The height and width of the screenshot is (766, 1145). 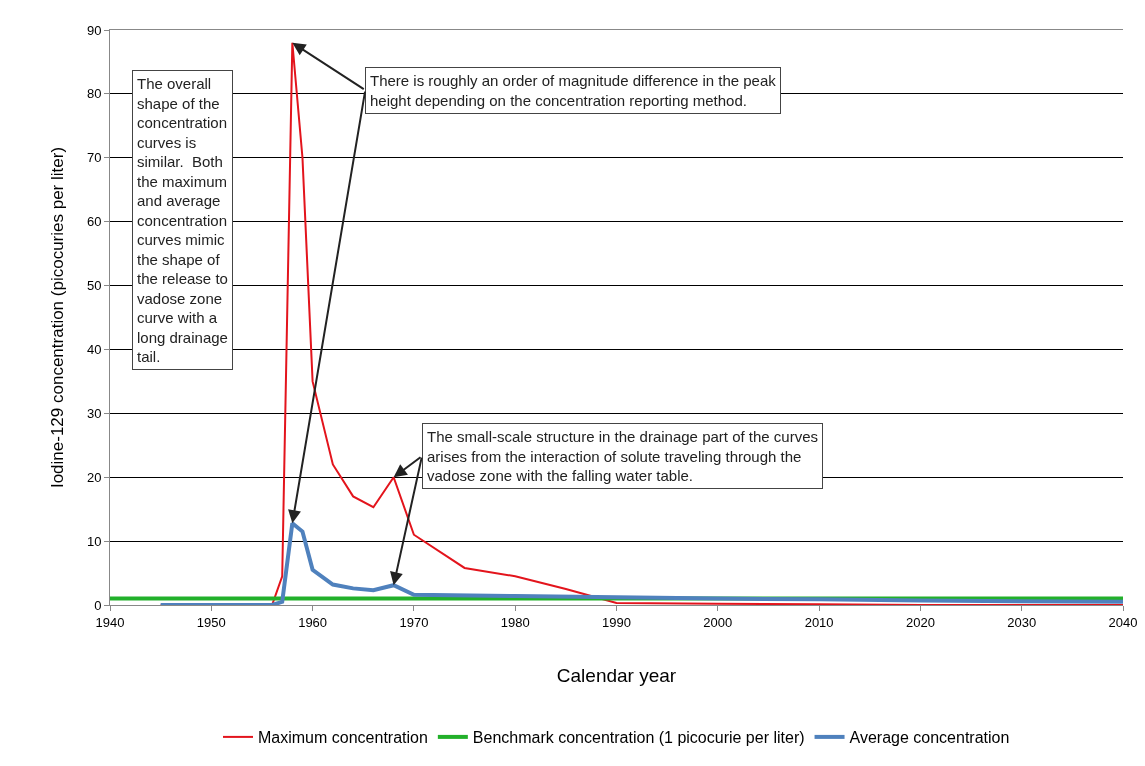 What do you see at coordinates (414, 622) in the screenshot?
I see `x-tick-label: 1970` at bounding box center [414, 622].